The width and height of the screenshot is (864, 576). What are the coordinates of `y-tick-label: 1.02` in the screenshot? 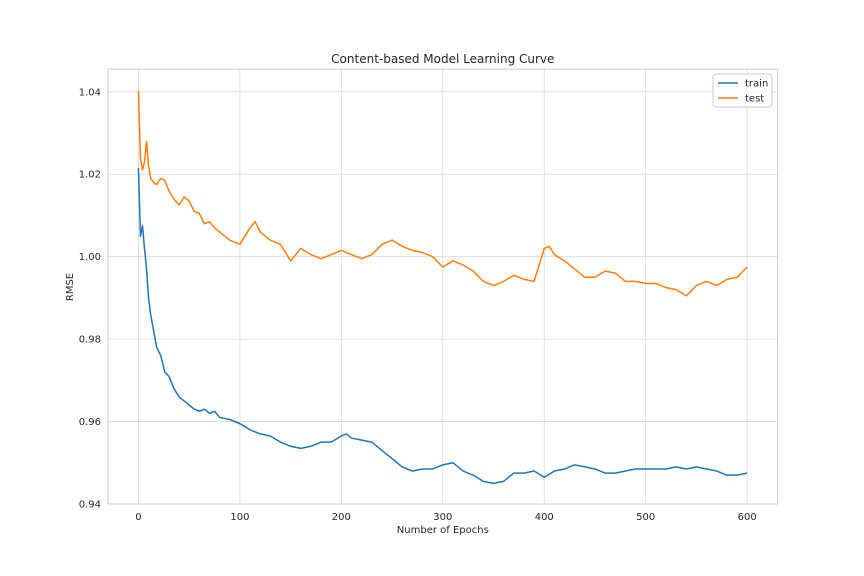 It's located at (90, 175).